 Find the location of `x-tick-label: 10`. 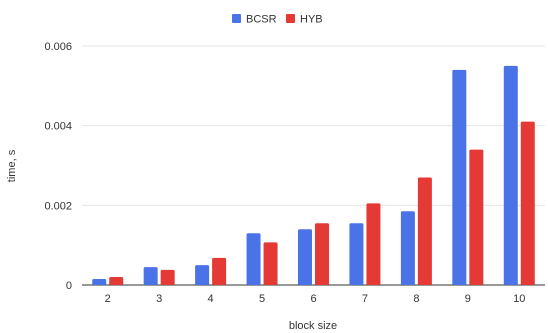

x-tick-label: 10 is located at coordinates (519, 299).